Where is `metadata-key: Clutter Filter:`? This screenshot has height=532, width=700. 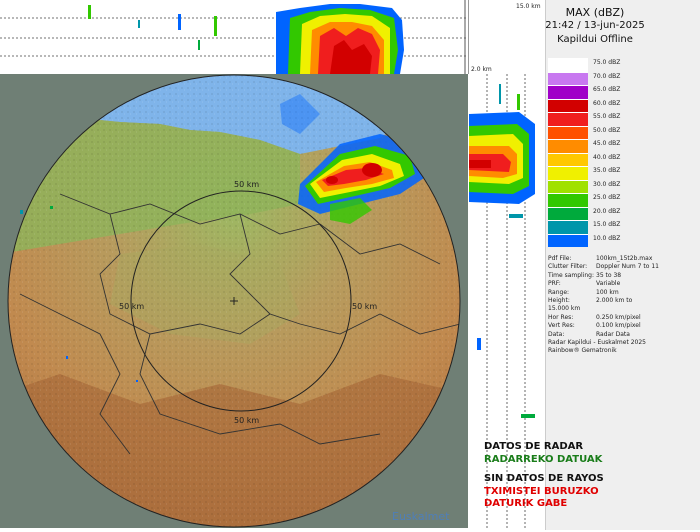 metadata-key: Clutter Filter: is located at coordinates (568, 267).